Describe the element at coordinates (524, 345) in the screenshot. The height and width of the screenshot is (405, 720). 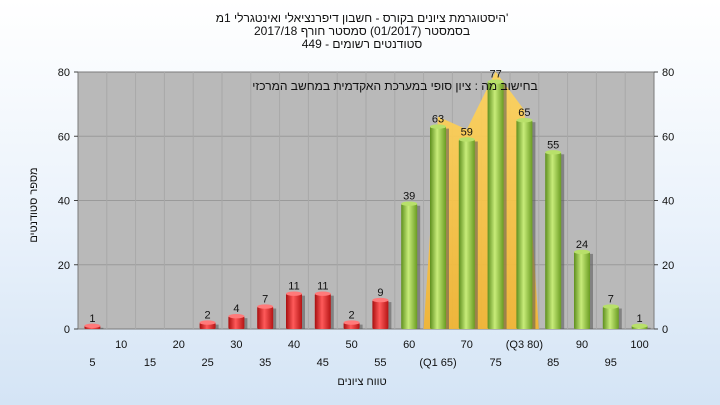
I see `x-tick-label-80: (Q3 80)` at that location.